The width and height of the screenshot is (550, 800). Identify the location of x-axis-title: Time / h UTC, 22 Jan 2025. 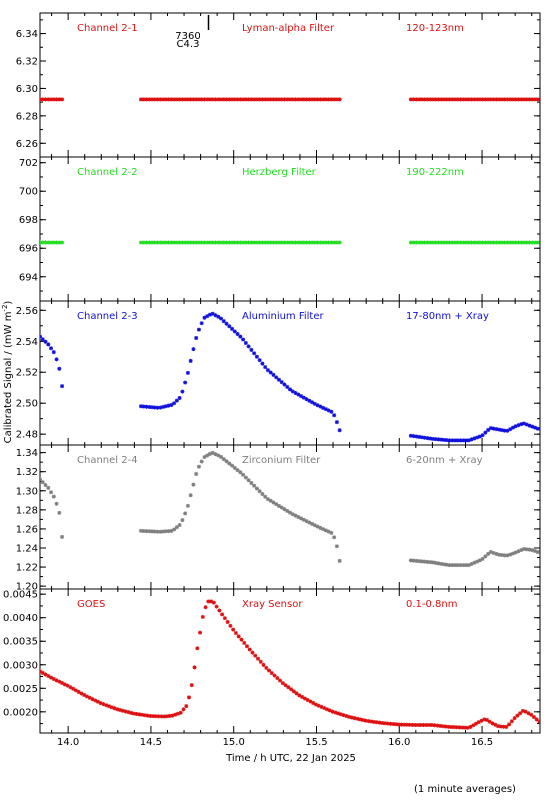
(290, 758).